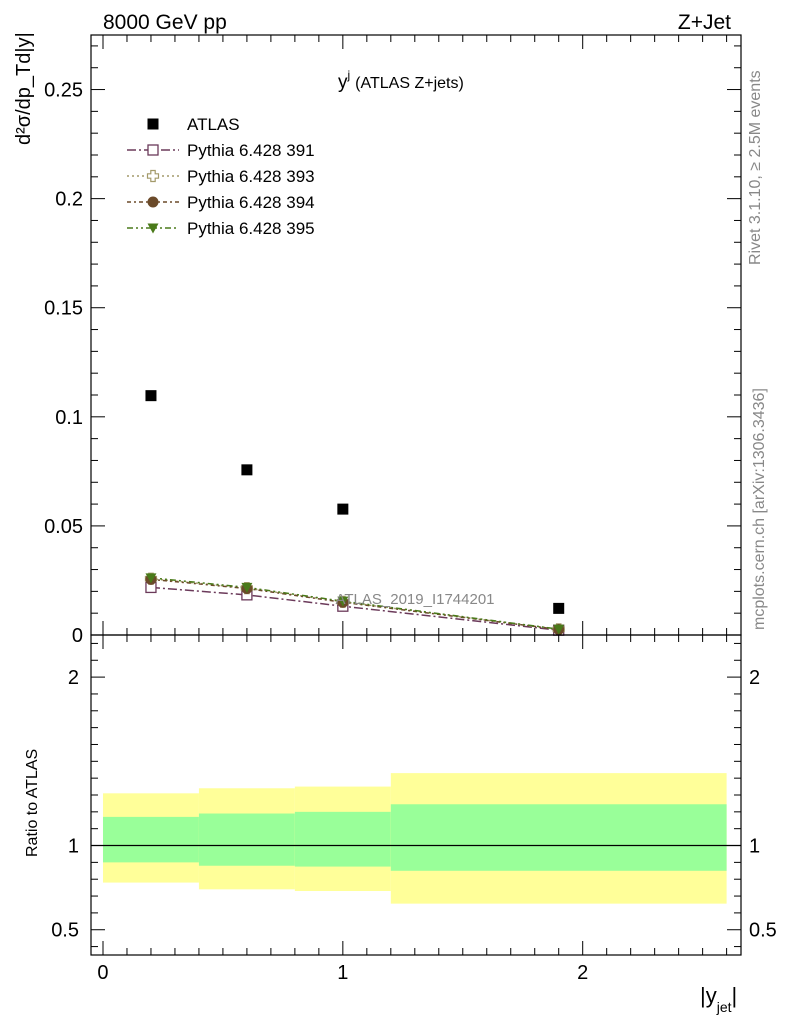  Describe the element at coordinates (102, 973) in the screenshot. I see `x-tick-label: 0` at that location.